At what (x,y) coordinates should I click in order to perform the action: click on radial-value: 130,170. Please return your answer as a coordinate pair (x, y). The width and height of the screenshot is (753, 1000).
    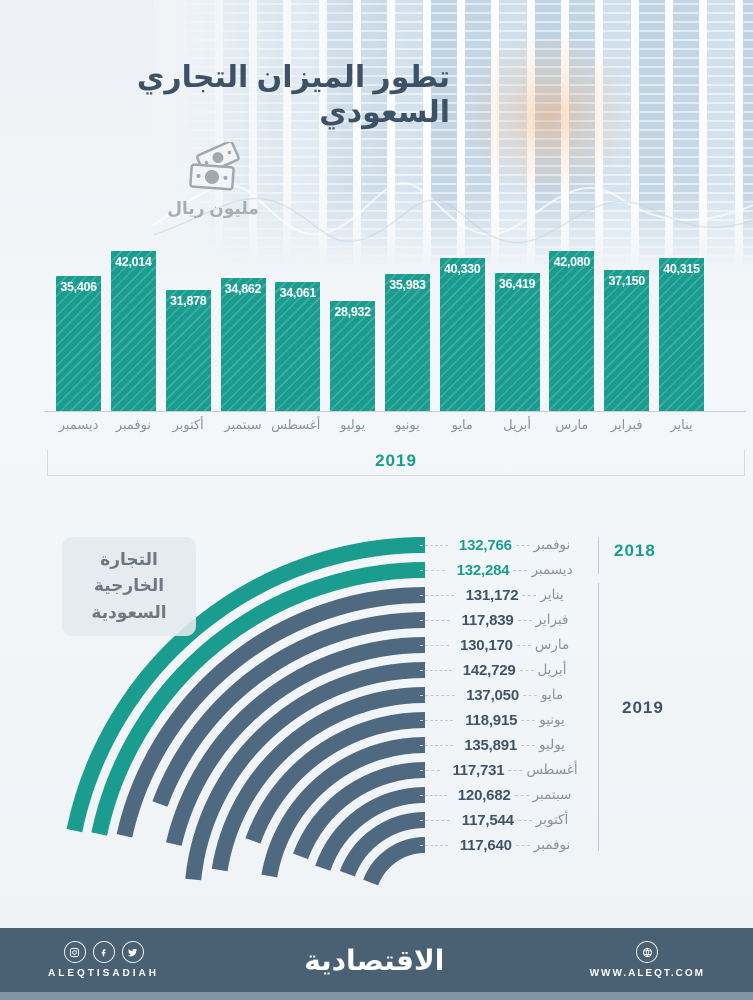
    Looking at the image, I should click on (486, 645).